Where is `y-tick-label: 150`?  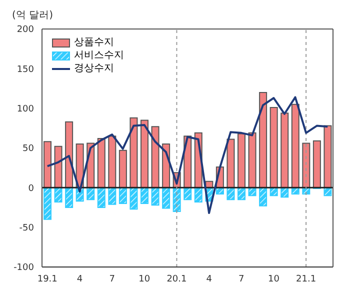 y-tick-label: 150 is located at coordinates (25, 69).